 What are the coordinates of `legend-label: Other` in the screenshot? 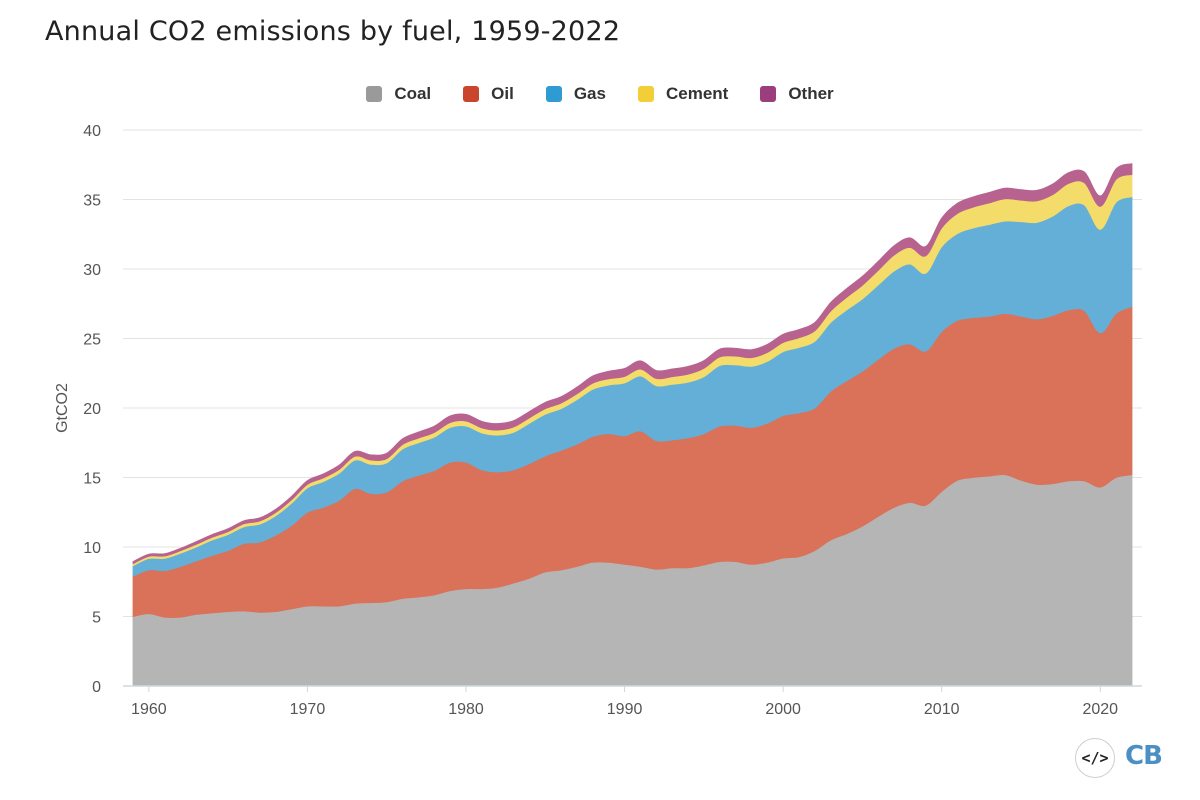 It's located at (811, 93).